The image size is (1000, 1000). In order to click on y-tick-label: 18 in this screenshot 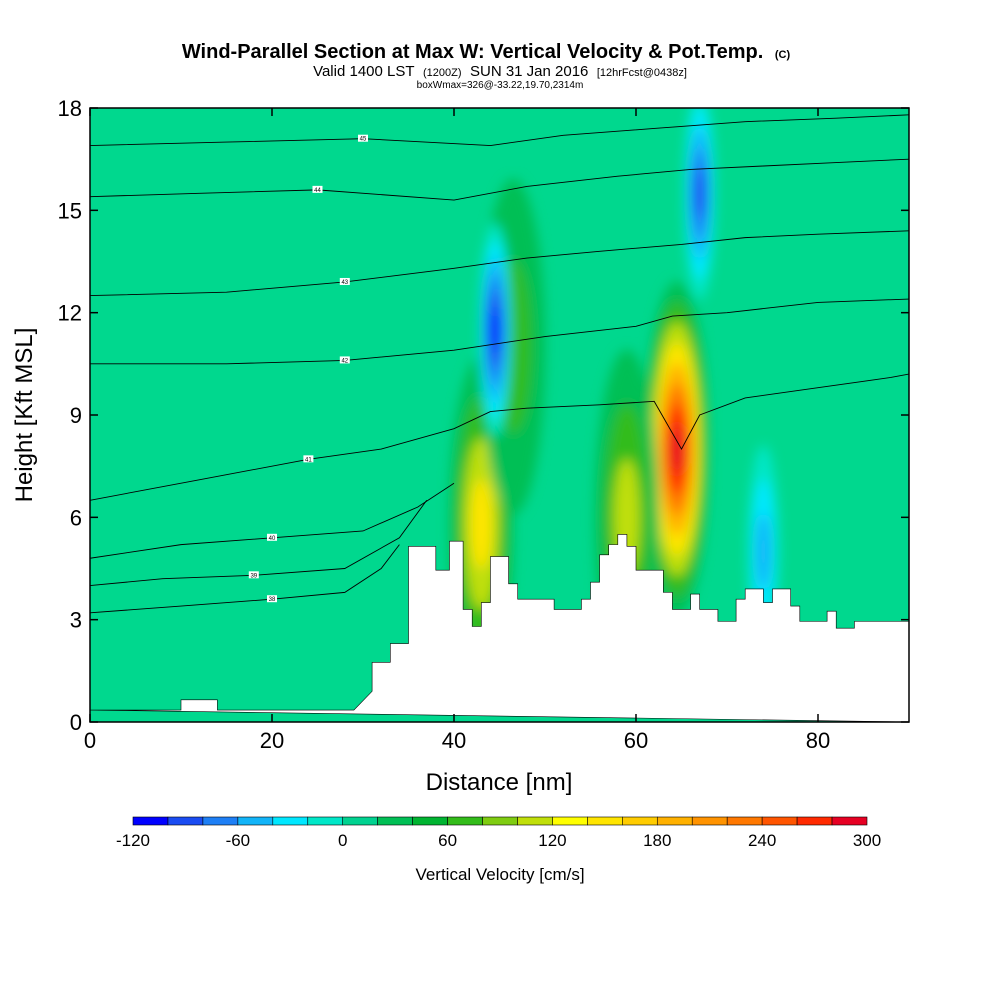, I will do `click(70, 108)`.